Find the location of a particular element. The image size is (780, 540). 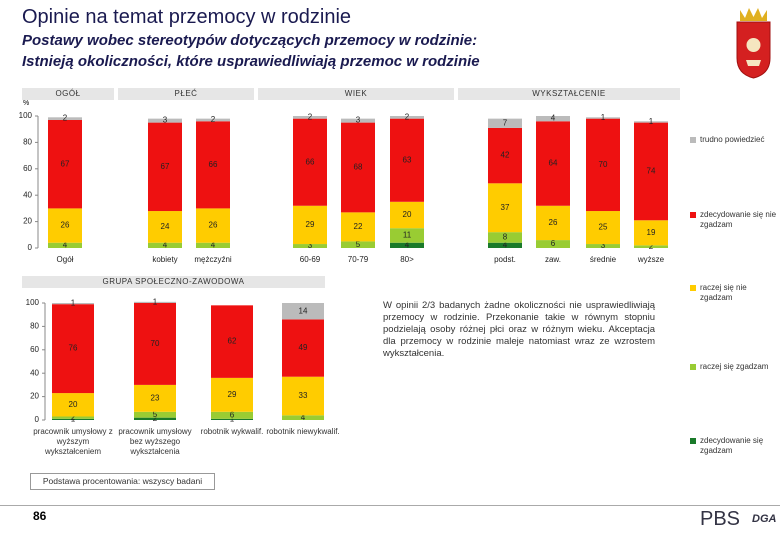

data-label: 62 is located at coordinates (232, 341).